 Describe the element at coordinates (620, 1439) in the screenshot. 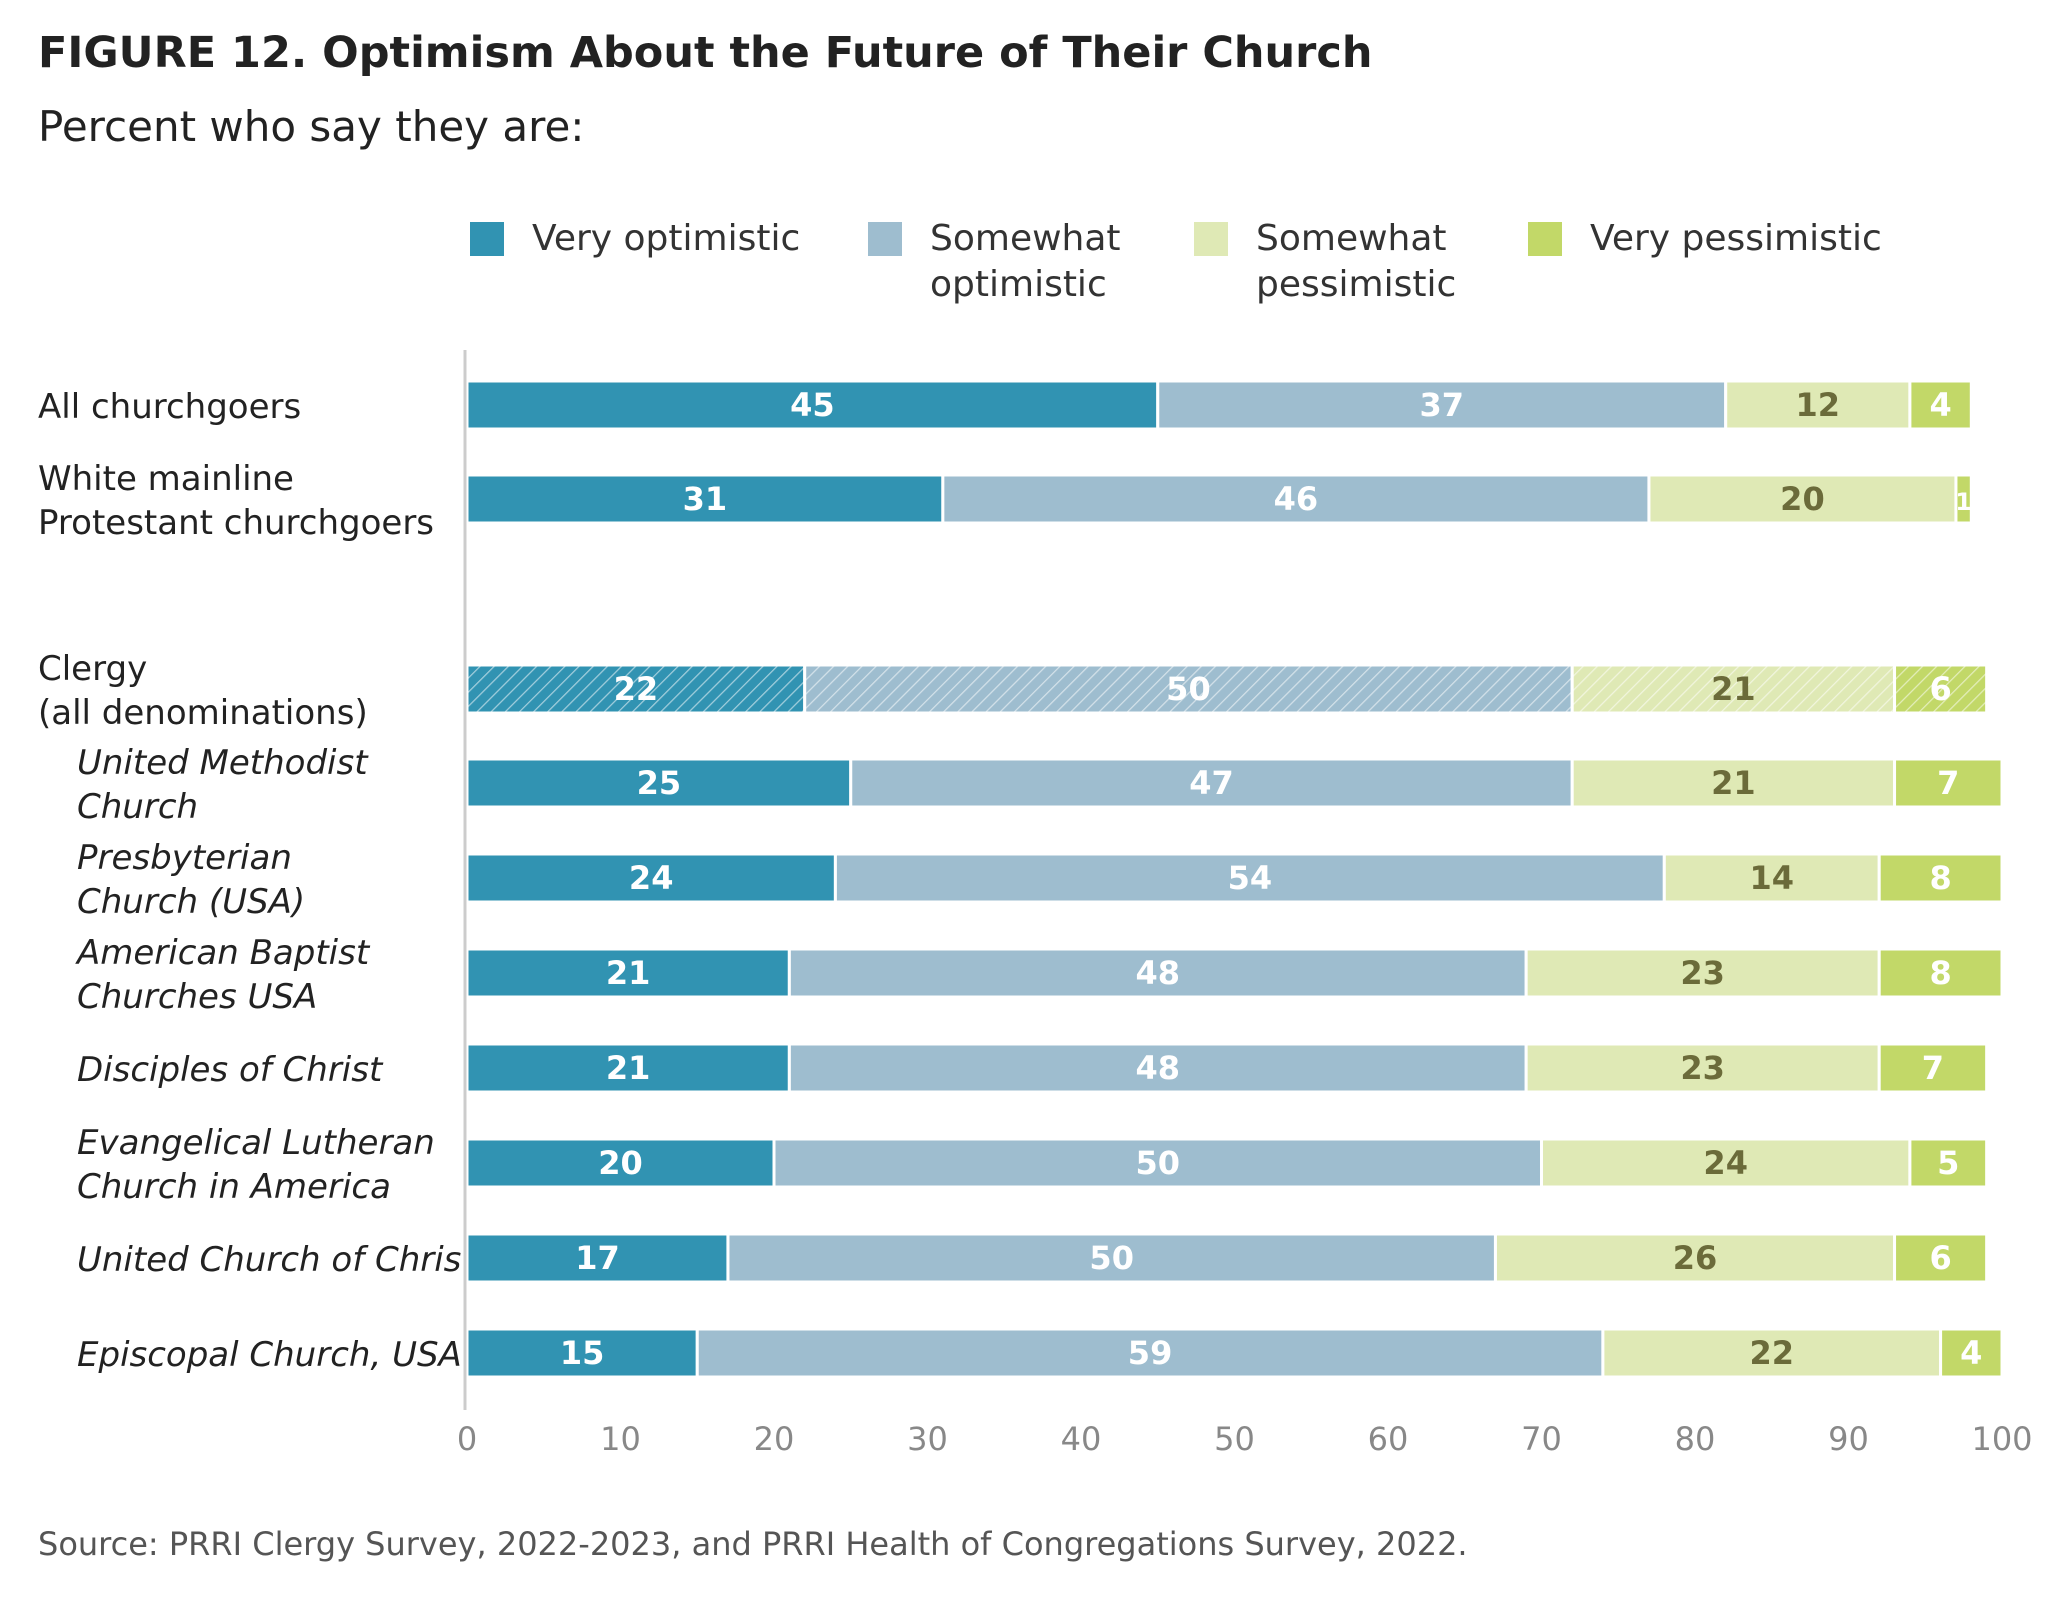

I see `x-tick-label: 10` at that location.